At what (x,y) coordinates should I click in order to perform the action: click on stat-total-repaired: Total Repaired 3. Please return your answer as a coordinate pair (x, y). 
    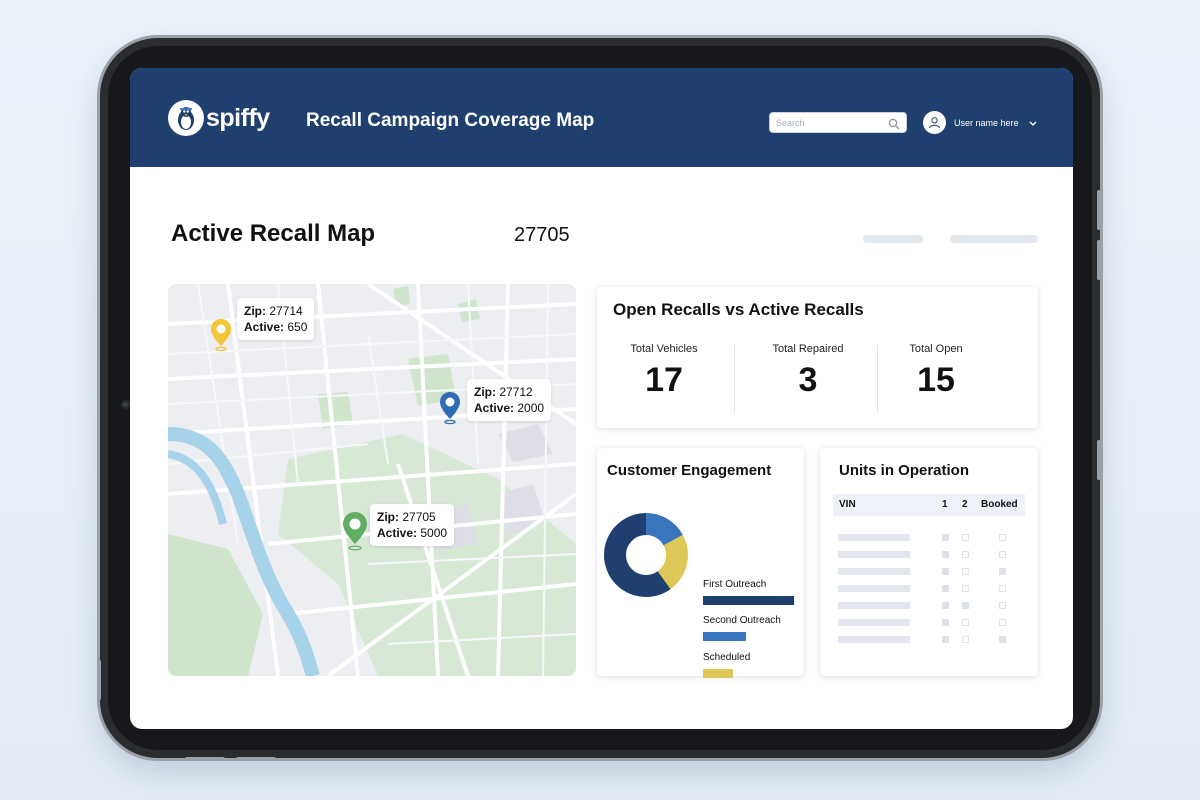
    Looking at the image, I should click on (808, 371).